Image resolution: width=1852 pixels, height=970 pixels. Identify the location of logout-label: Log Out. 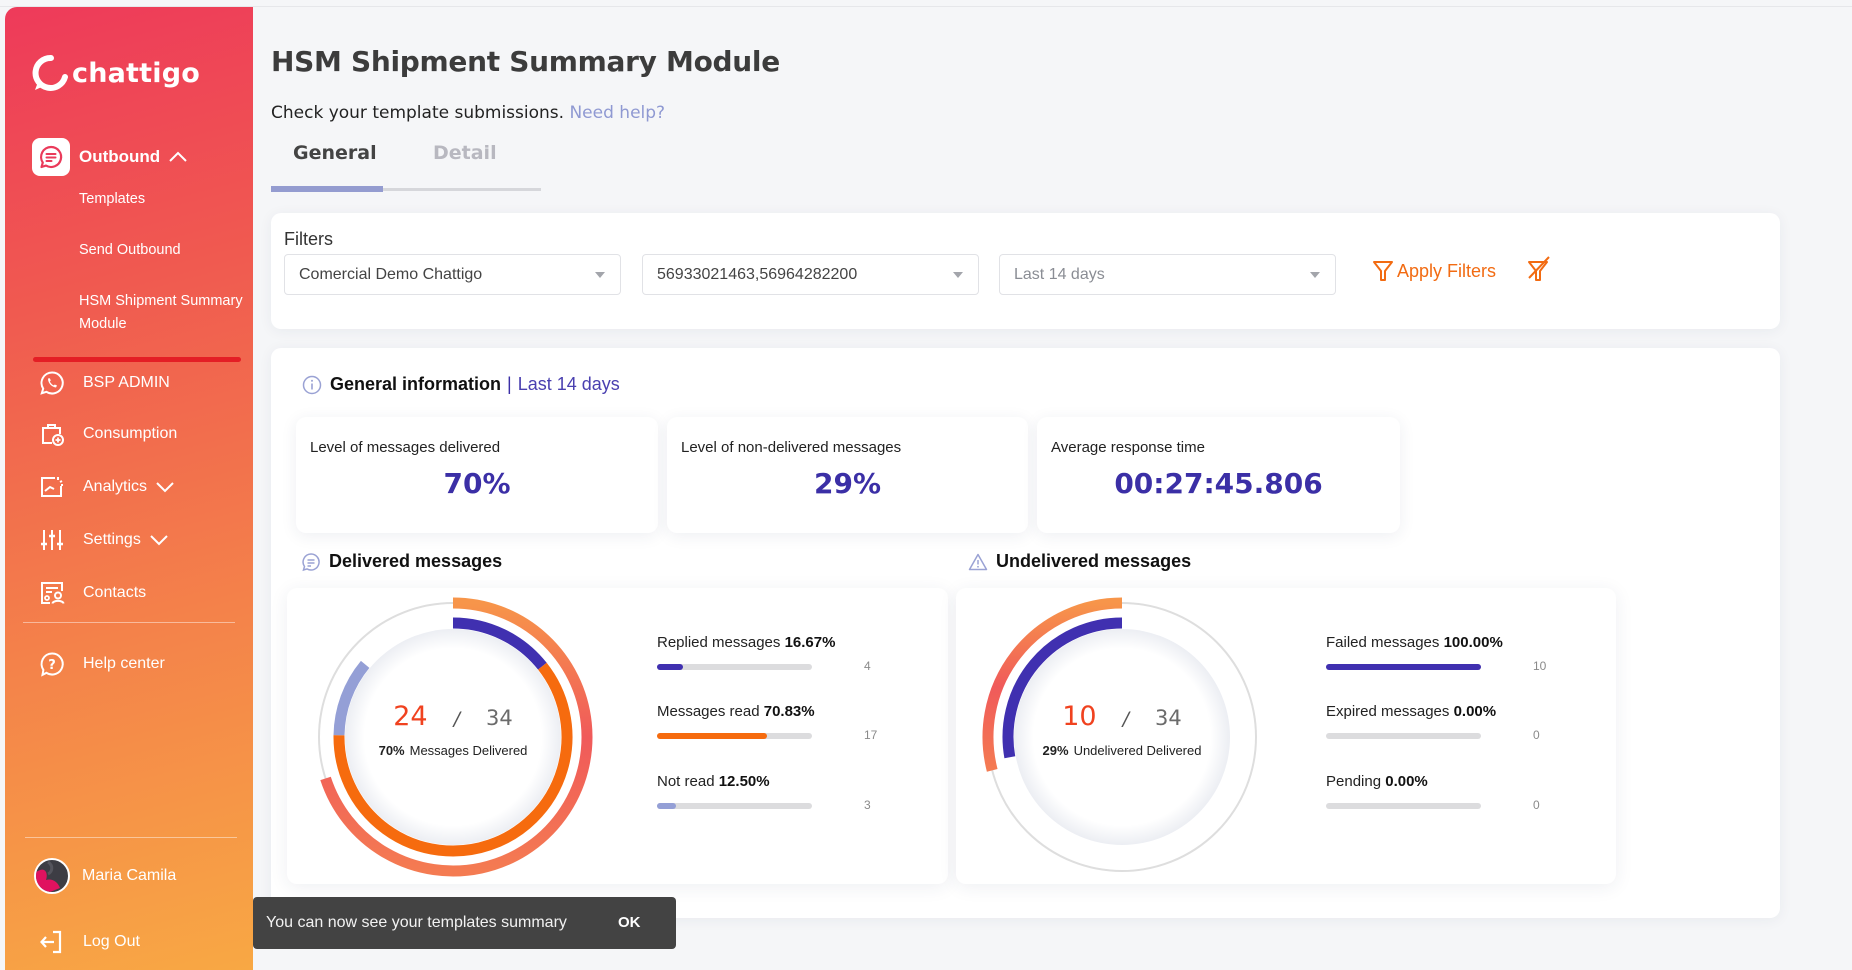
(111, 941).